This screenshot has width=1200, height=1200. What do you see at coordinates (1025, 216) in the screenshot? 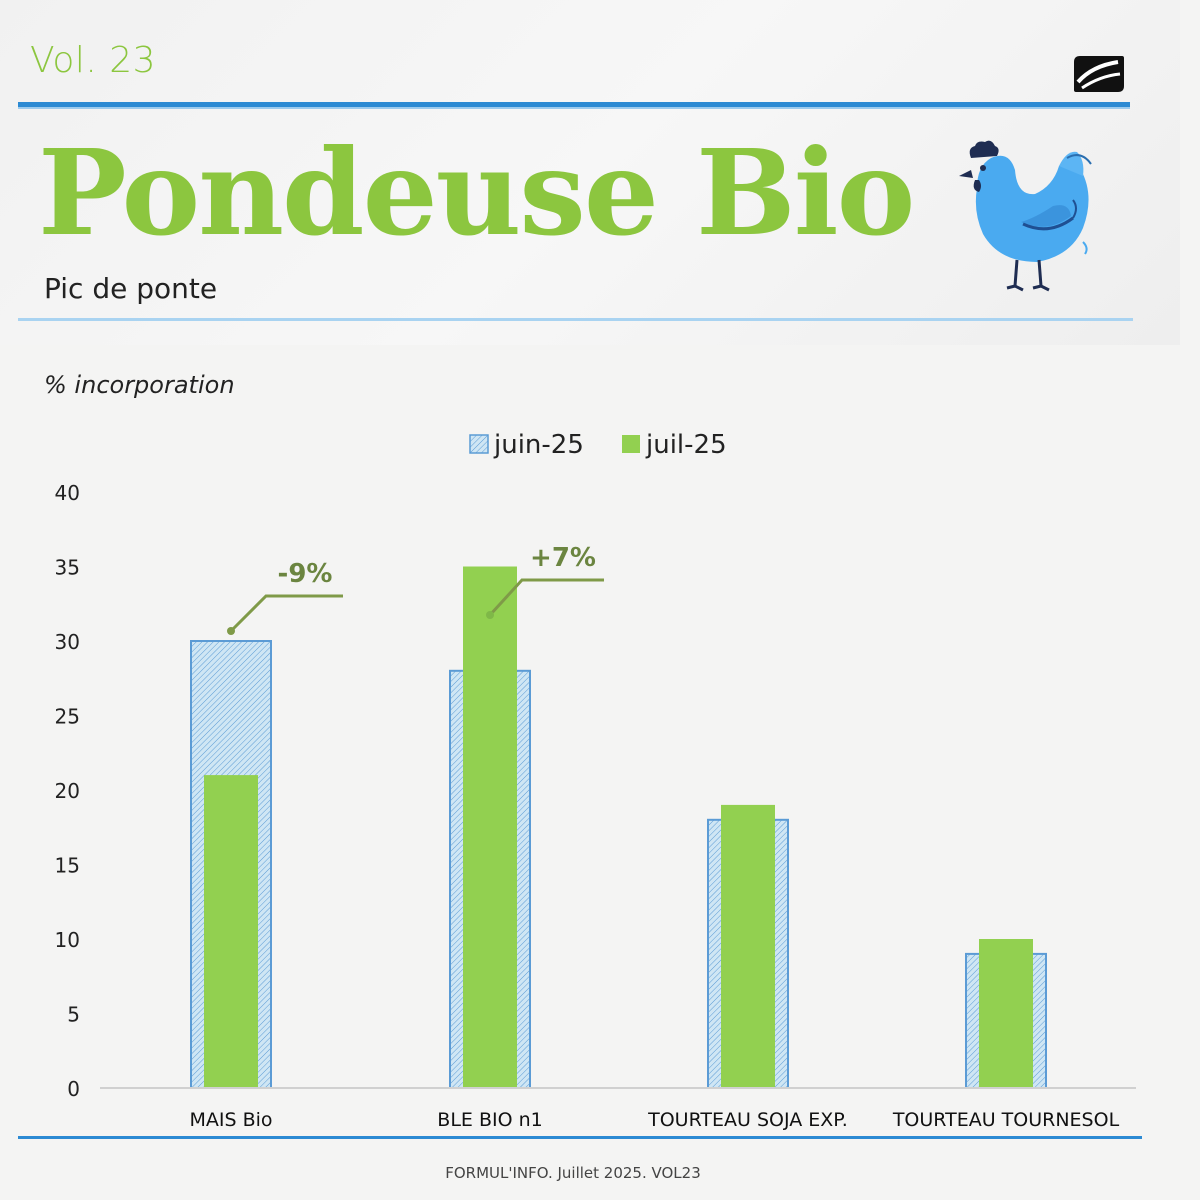
I see `blue-hen-icon` at bounding box center [1025, 216].